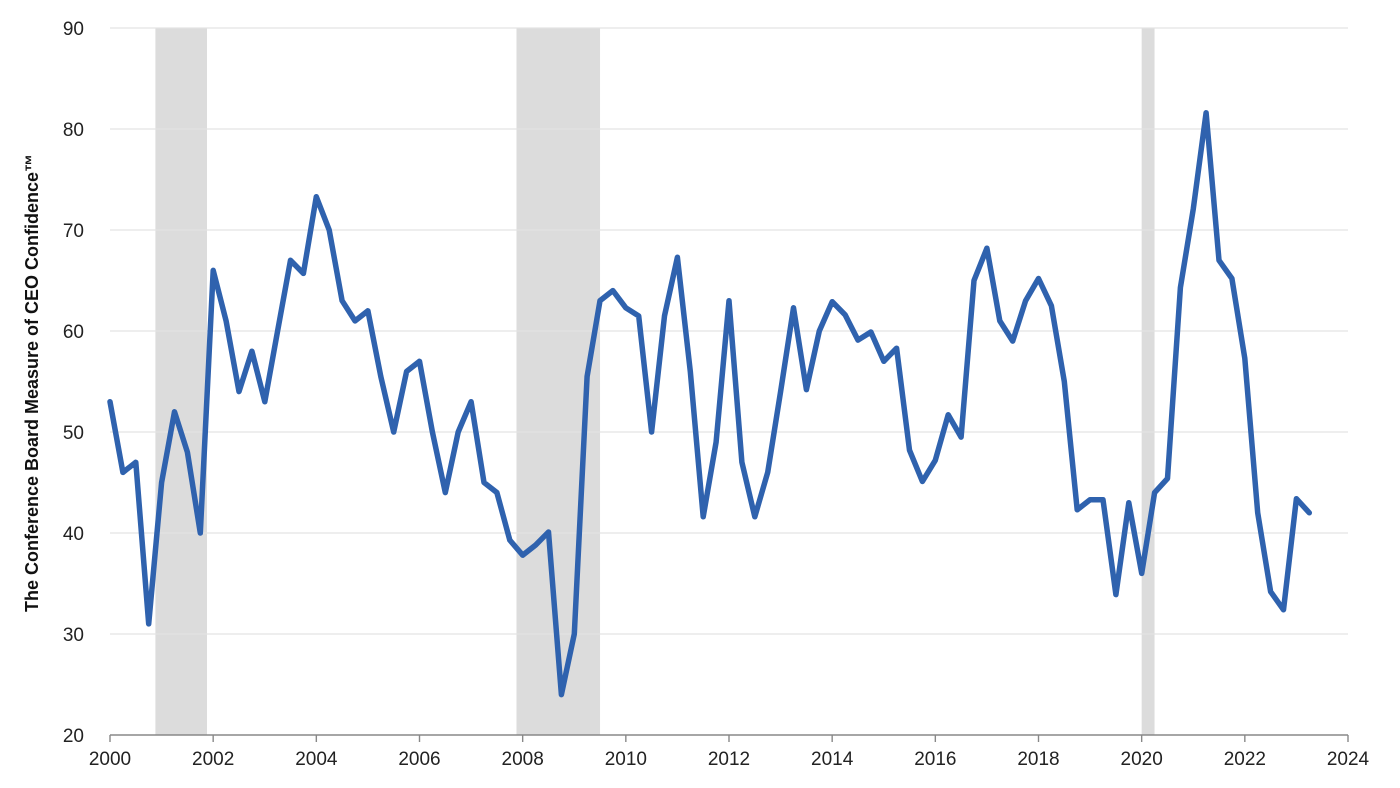 This screenshot has height=788, width=1400. What do you see at coordinates (729, 759) in the screenshot?
I see `x-tick-label: 2012` at bounding box center [729, 759].